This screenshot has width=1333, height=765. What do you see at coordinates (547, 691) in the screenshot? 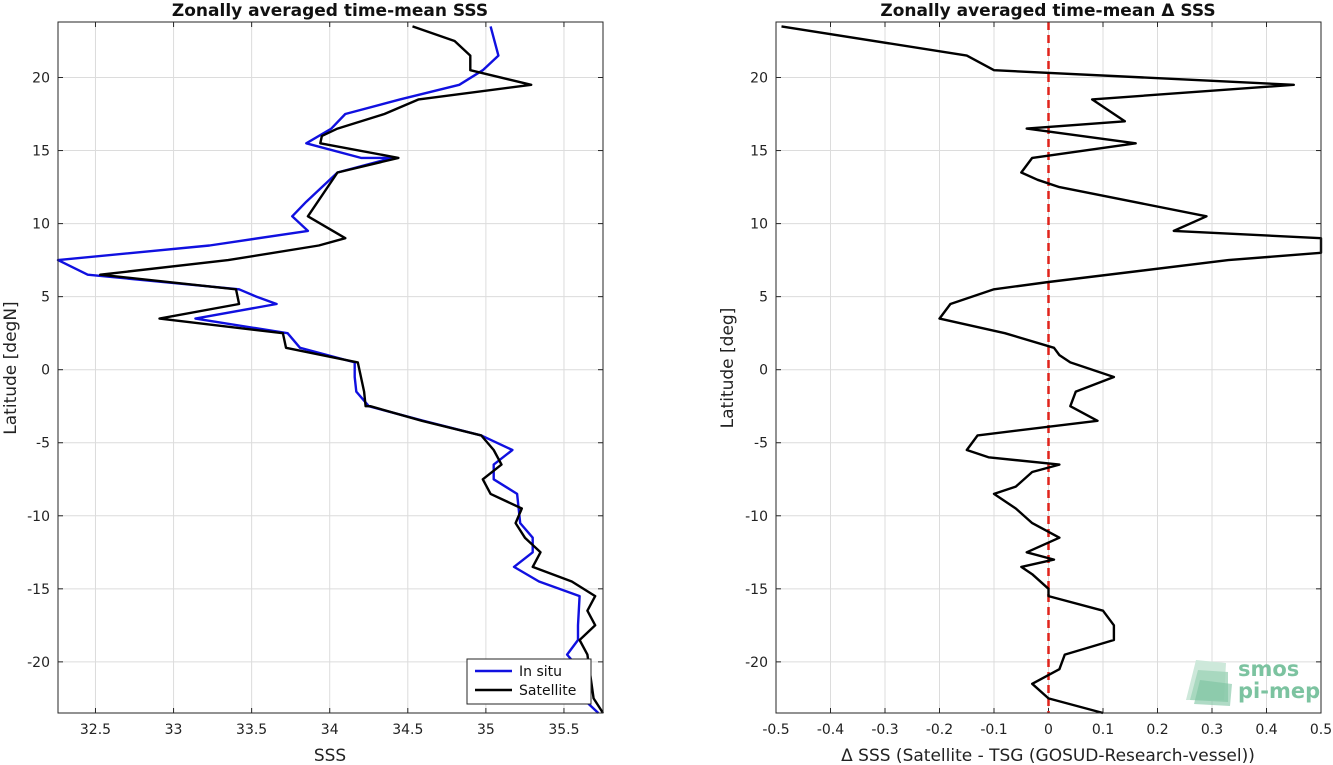
I see `legend-label-satellite: Satellite` at bounding box center [547, 691].